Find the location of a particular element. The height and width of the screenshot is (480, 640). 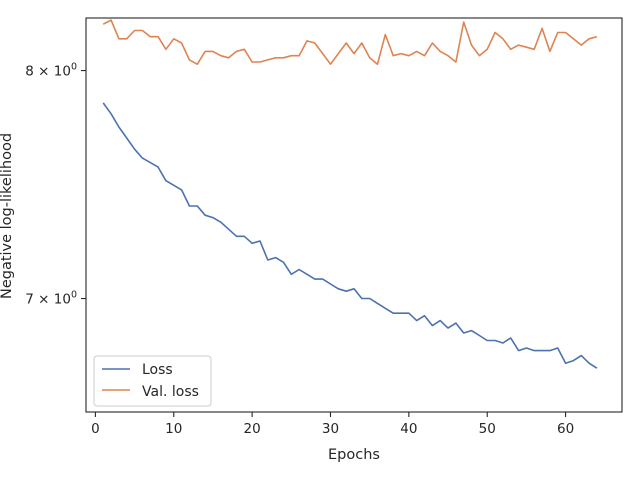

y-axis-label: Negative log-likelihood is located at coordinates (7, 216).